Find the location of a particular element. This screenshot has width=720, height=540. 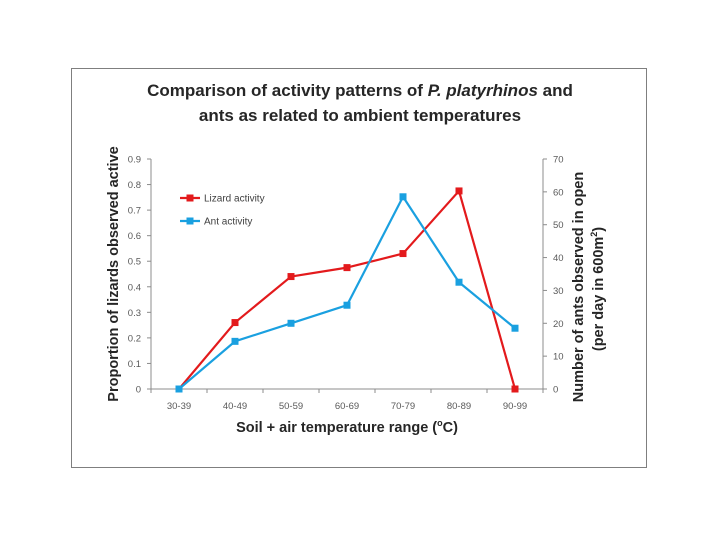

chart-title-part-1: P. platyrhinos is located at coordinates (483, 90).